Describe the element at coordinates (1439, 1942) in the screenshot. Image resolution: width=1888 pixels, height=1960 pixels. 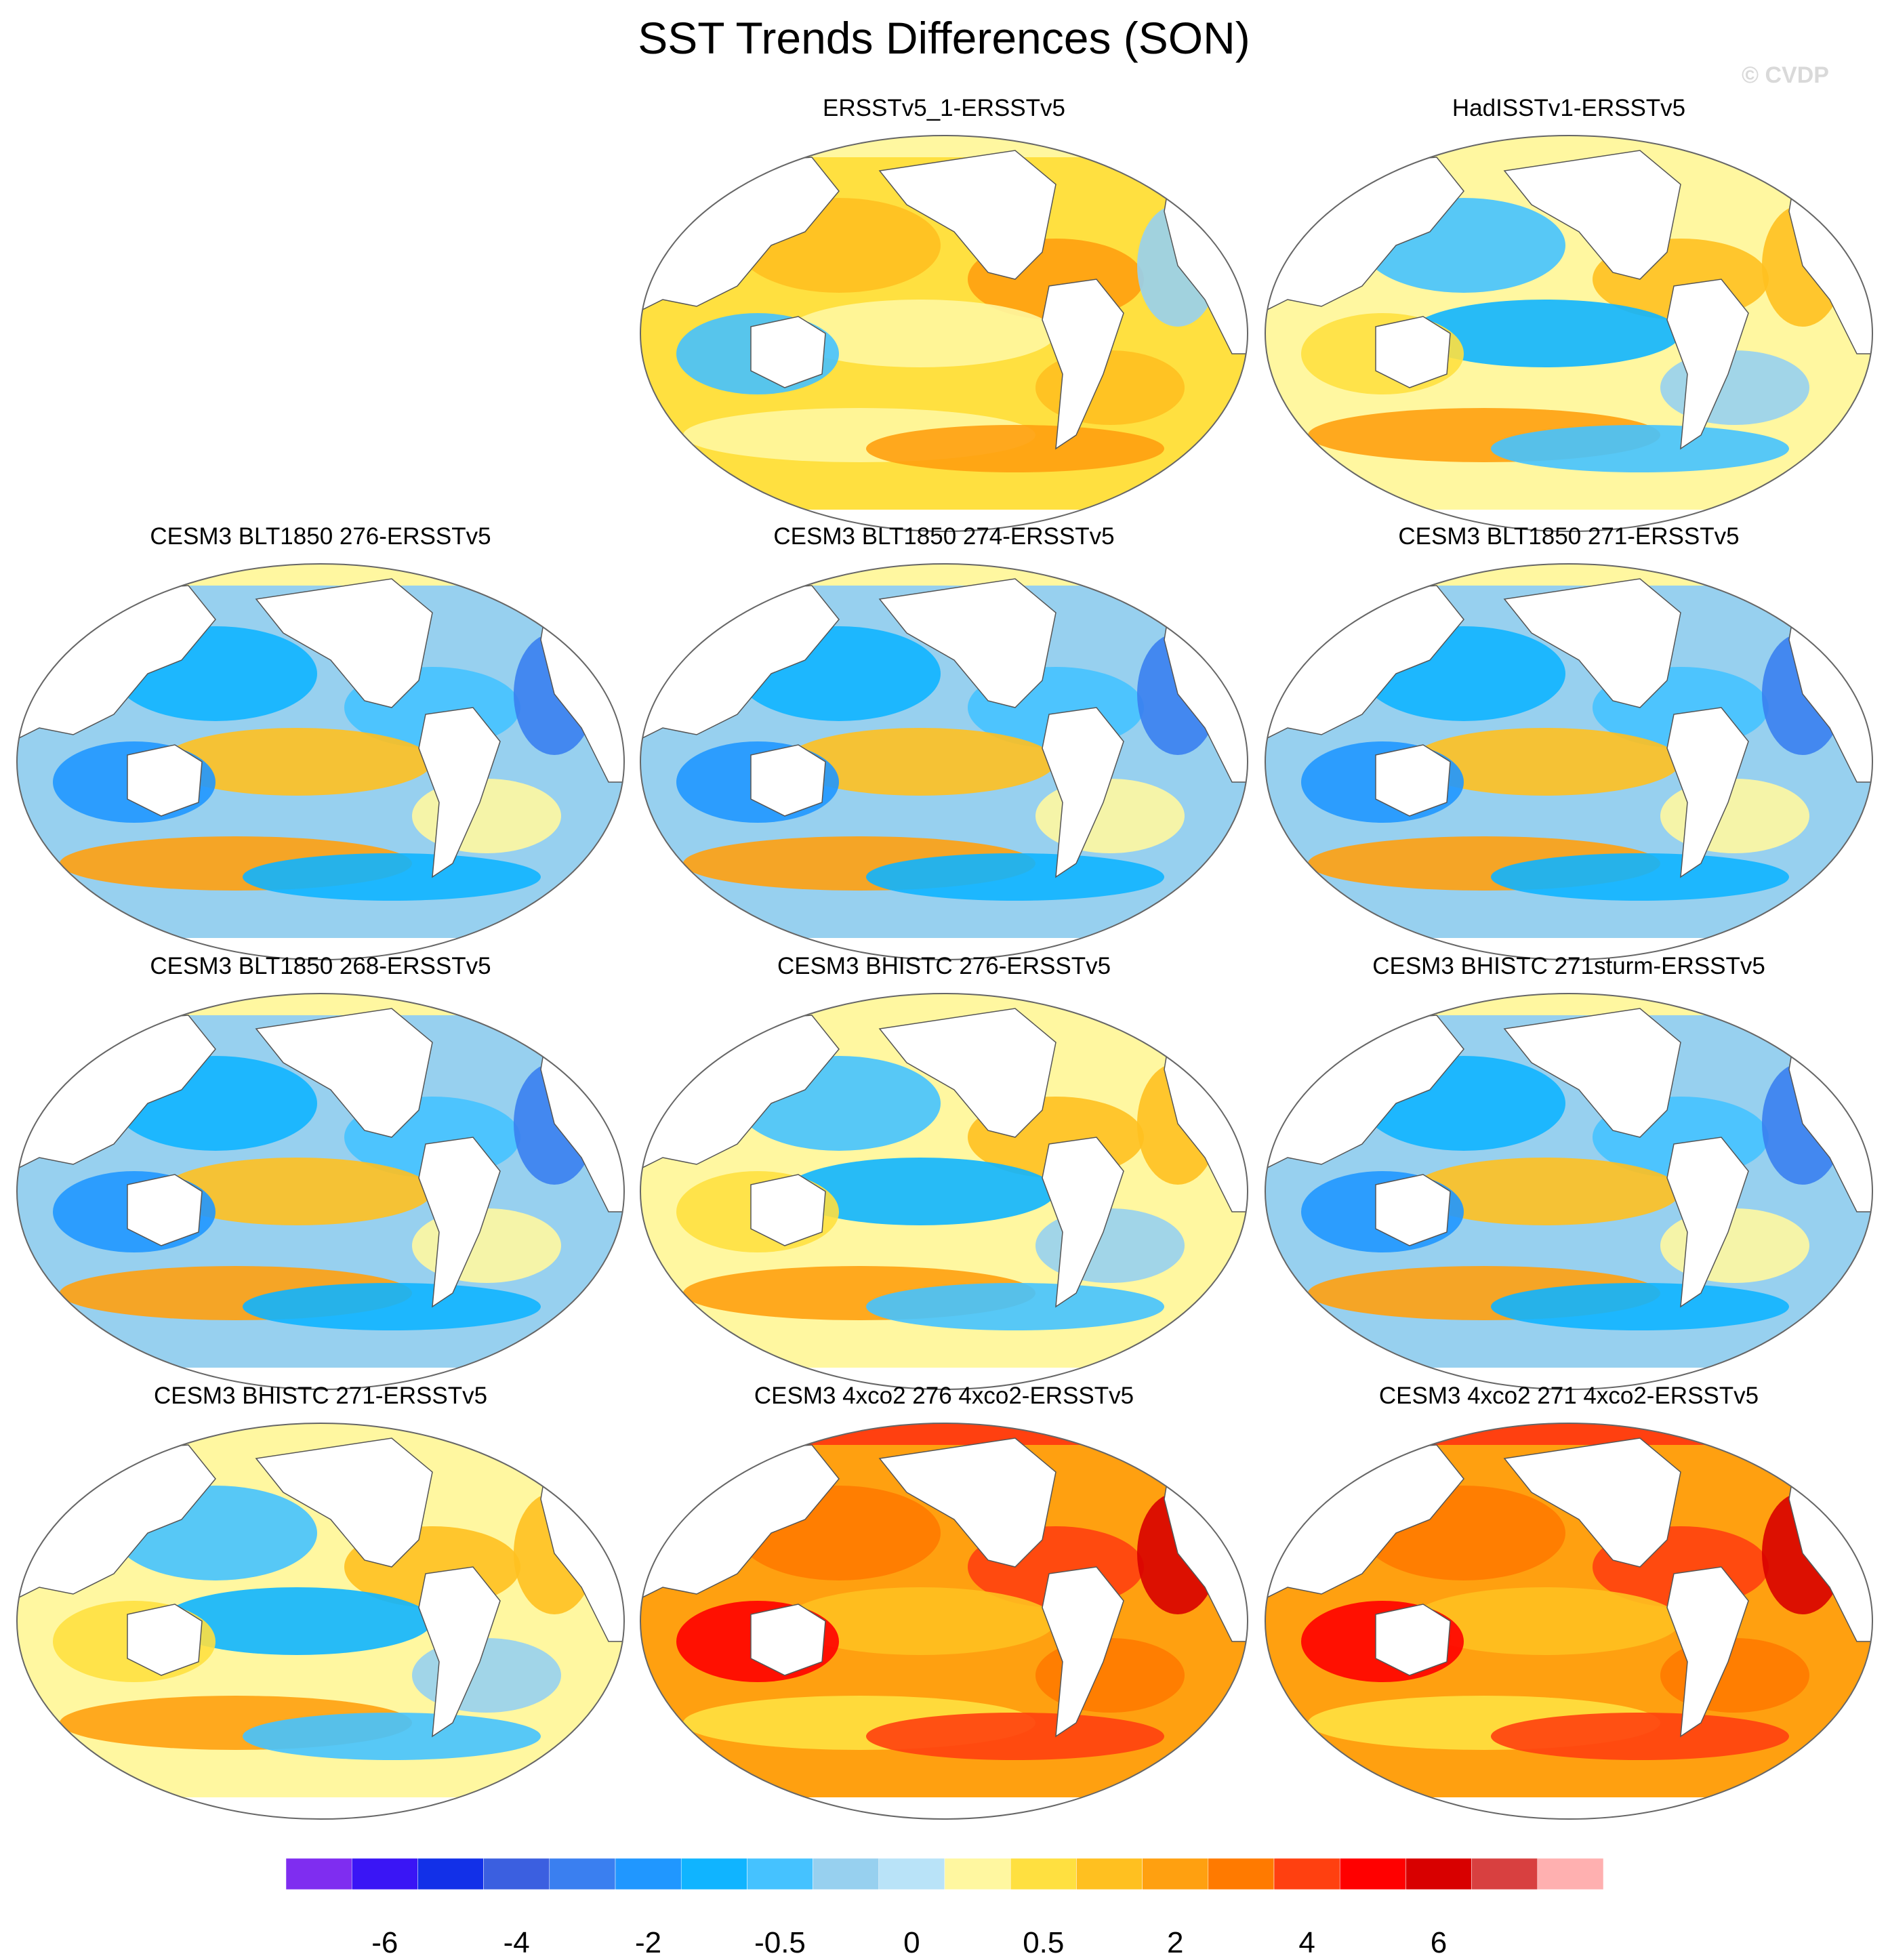
I see `colorbar-tick-label: 6` at that location.